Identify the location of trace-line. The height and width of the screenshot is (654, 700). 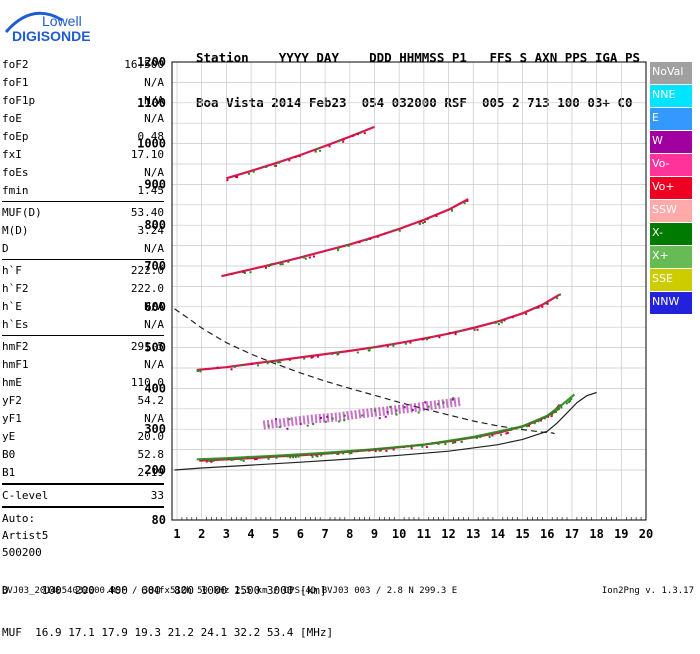
(386, 427).